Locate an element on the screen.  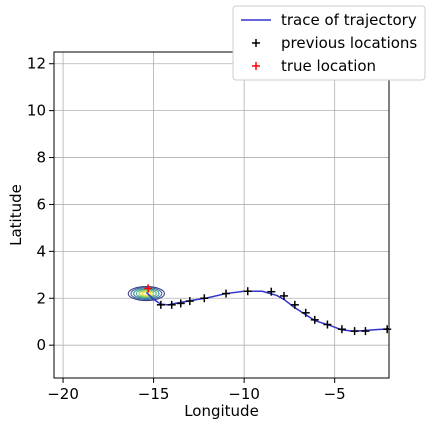
density-contours is located at coordinates (146, 293).